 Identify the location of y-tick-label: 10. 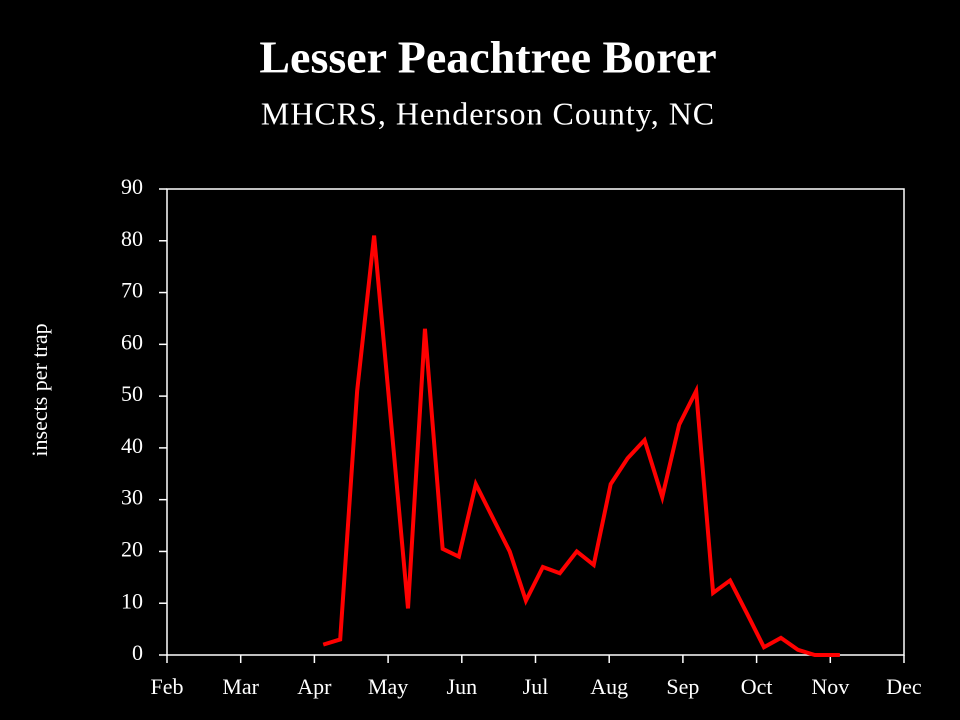
(132, 600).